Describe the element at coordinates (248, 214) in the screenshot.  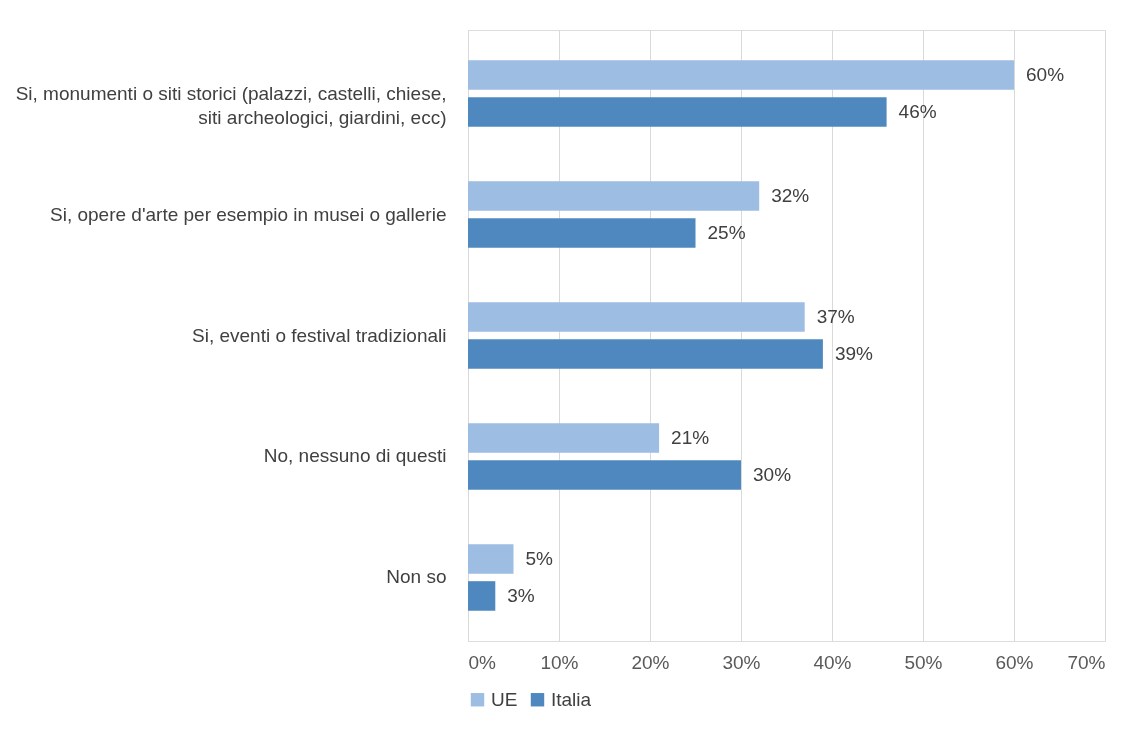
I see `y-tick-label: Si, opere d'arte per esempio in musei o gallerie` at that location.